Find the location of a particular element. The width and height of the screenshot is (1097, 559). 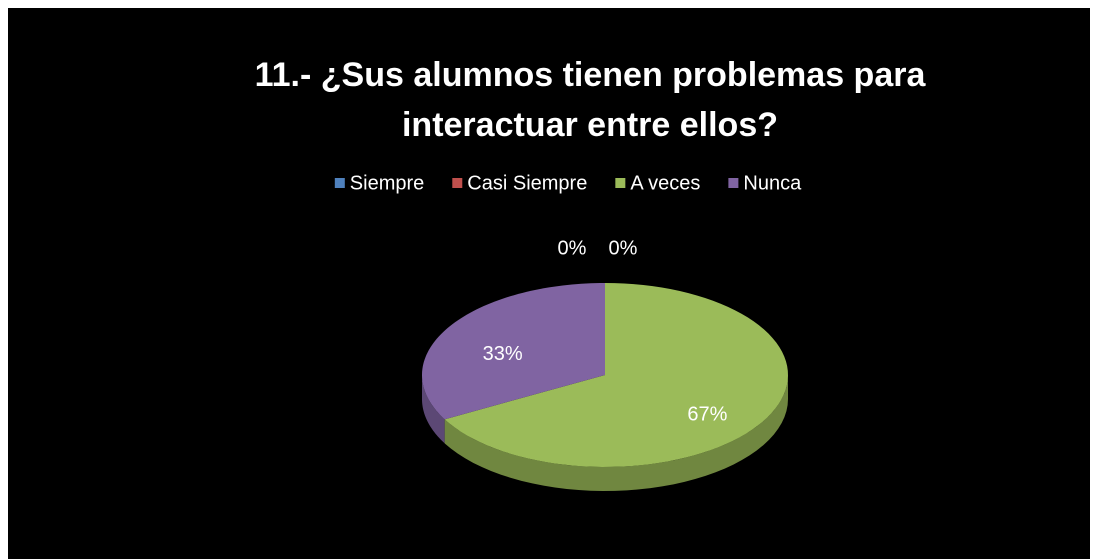

data-label: 67% is located at coordinates (707, 415).